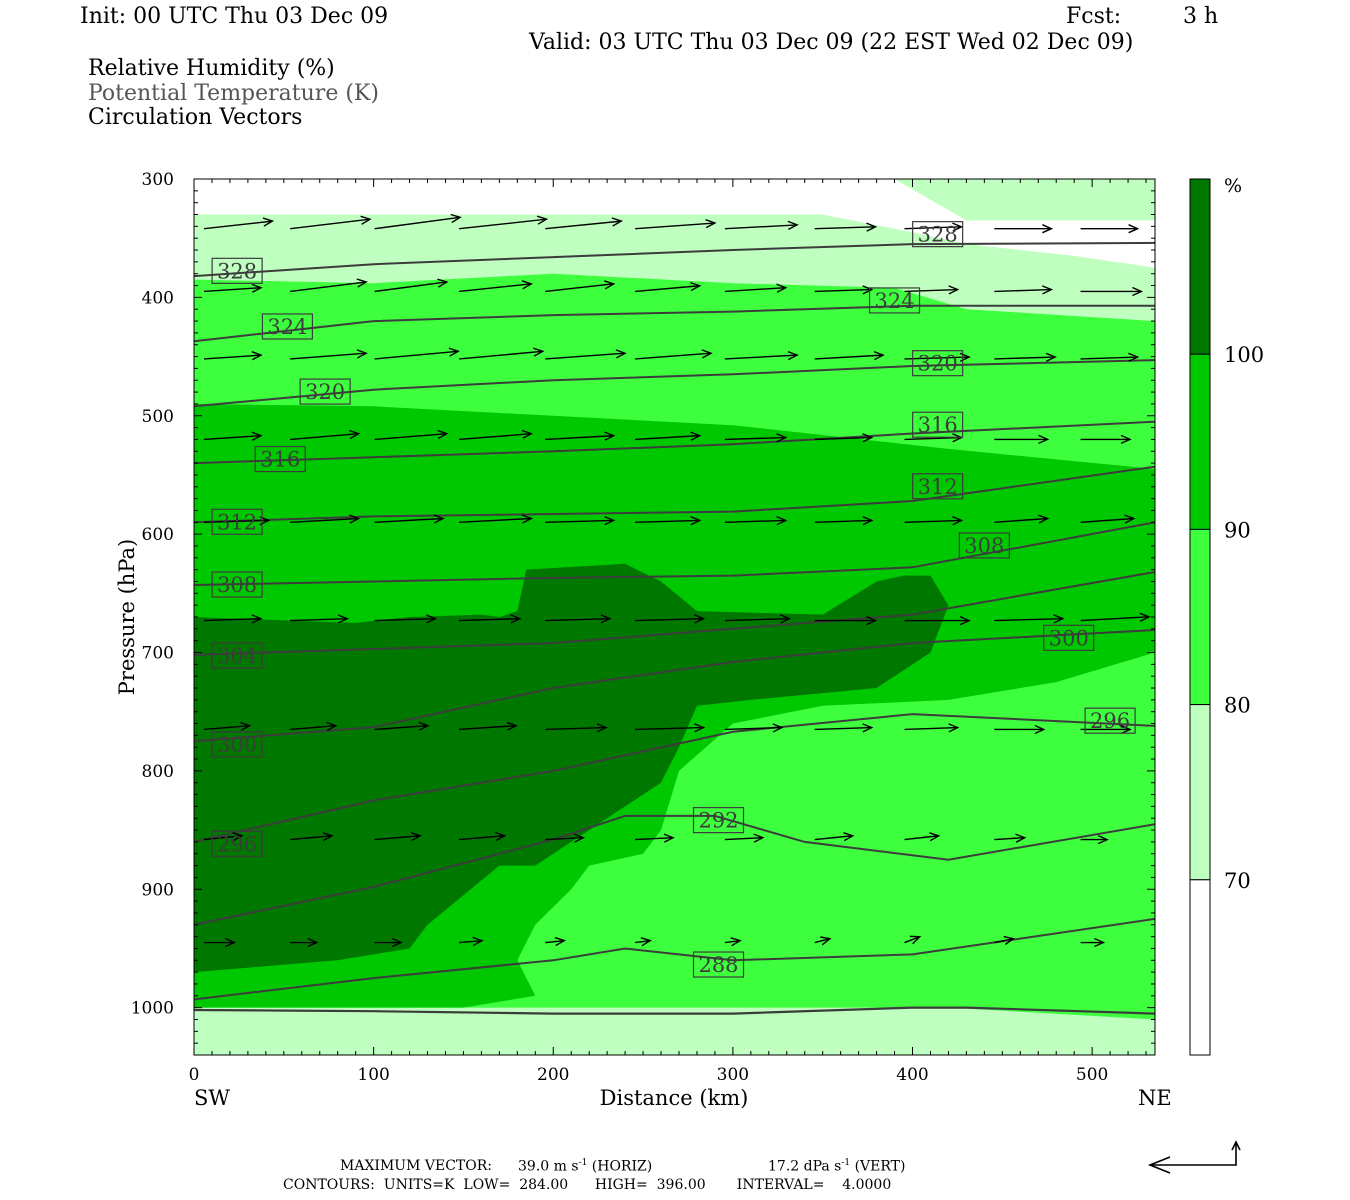 Image resolution: width=1350 pixels, height=1200 pixels. I want to click on svg-text: 308, so click(984, 546).